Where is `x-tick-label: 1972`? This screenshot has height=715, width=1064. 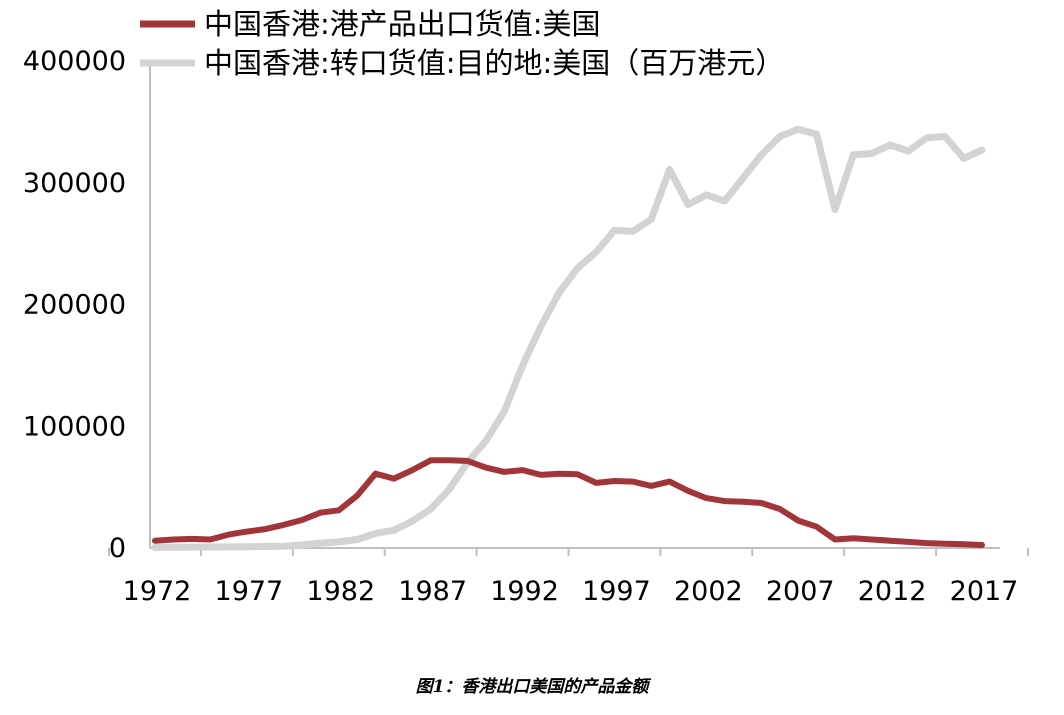
x-tick-label: 1972 is located at coordinates (157, 591).